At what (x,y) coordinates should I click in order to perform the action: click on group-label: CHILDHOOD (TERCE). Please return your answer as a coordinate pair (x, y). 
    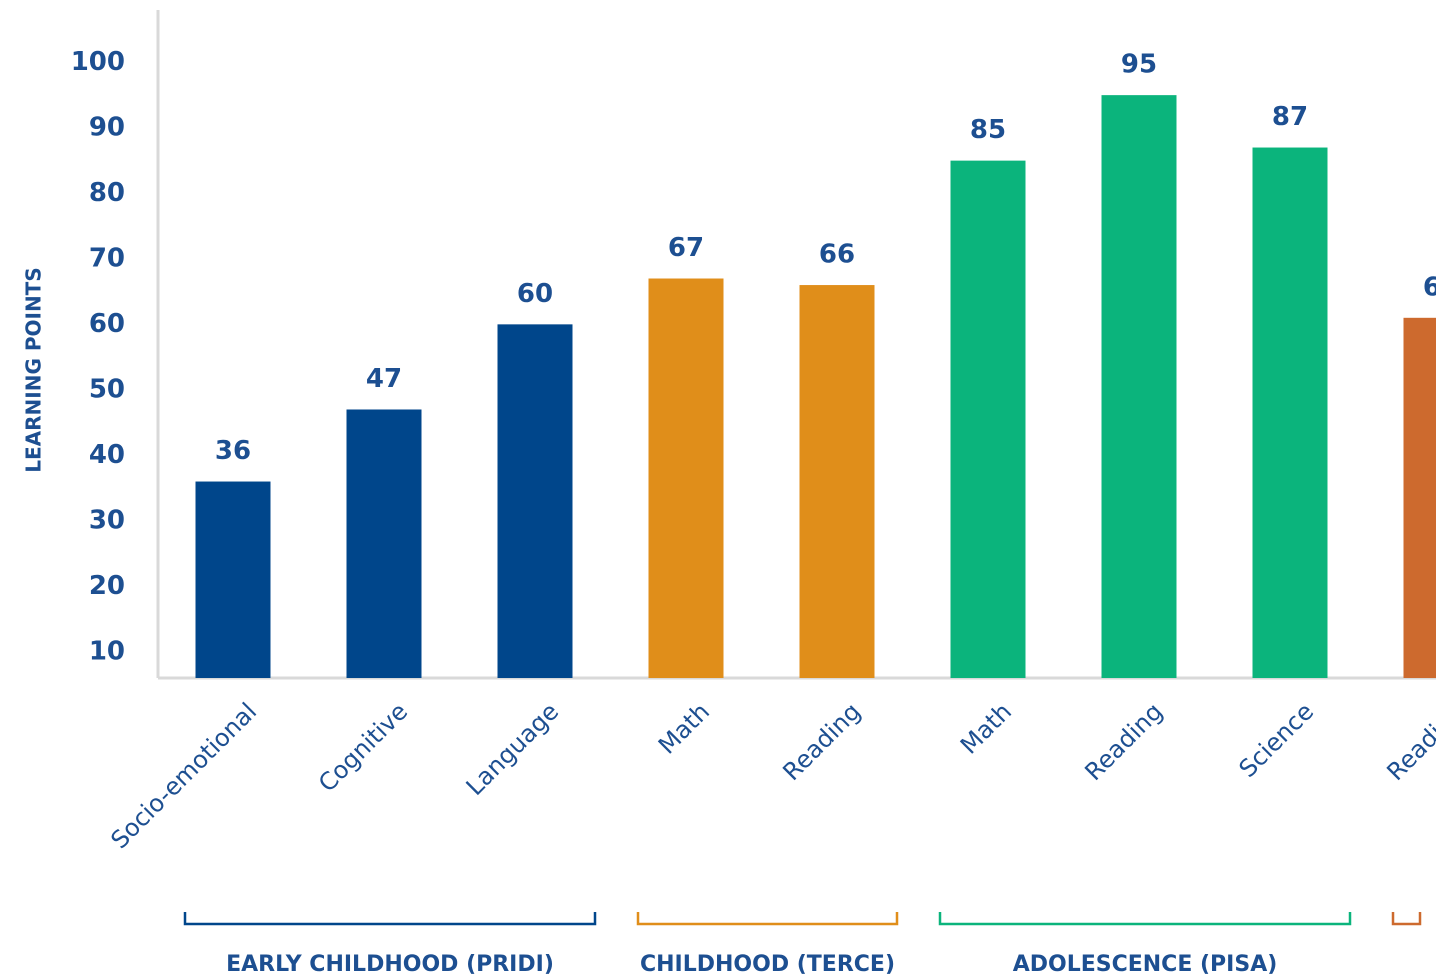
    Looking at the image, I should click on (767, 964).